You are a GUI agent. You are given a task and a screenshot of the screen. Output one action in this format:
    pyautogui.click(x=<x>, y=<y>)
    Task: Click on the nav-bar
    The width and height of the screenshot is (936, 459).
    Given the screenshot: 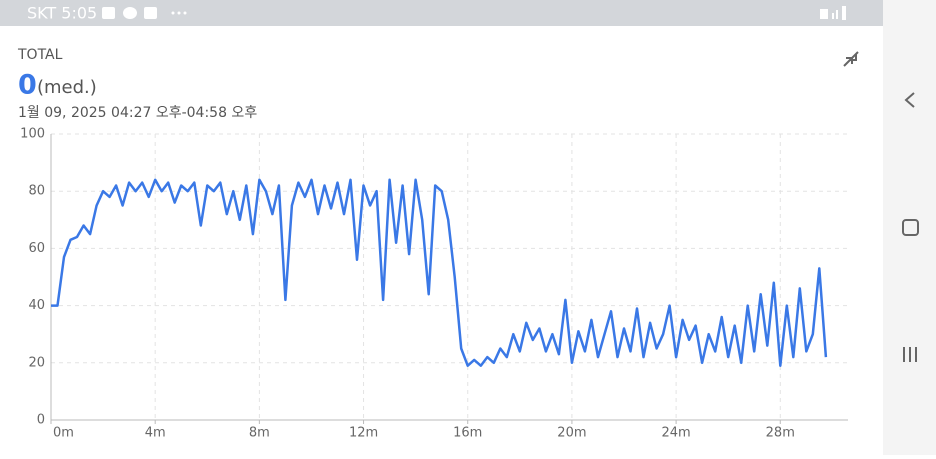 What is the action you would take?
    pyautogui.click(x=909, y=227)
    